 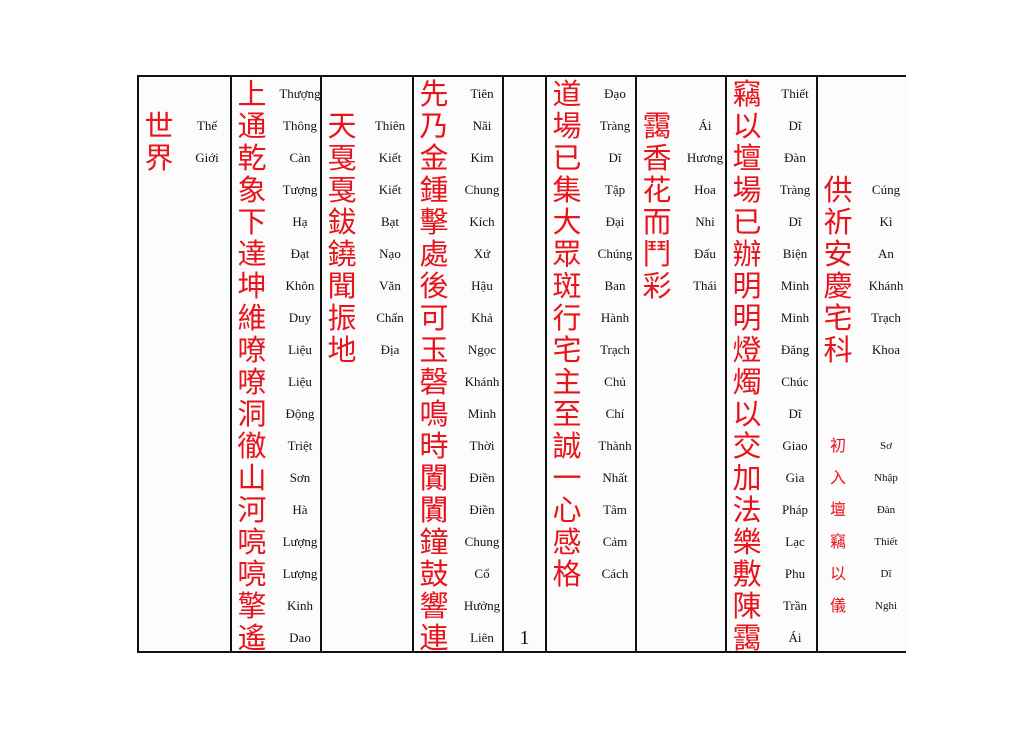 What do you see at coordinates (567, 190) in the screenshot?
I see `hanzi-character: 集` at bounding box center [567, 190].